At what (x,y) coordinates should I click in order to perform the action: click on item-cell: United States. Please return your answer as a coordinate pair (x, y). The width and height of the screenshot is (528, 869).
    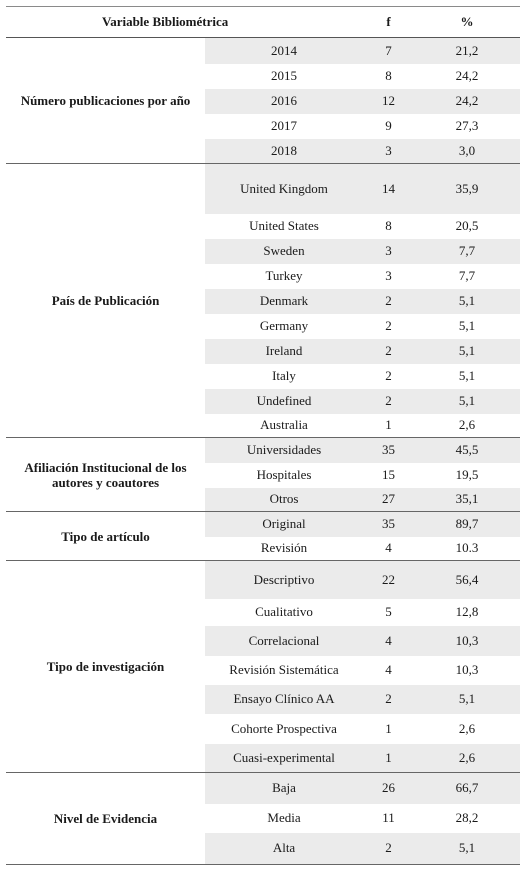
    Looking at the image, I should click on (284, 226).